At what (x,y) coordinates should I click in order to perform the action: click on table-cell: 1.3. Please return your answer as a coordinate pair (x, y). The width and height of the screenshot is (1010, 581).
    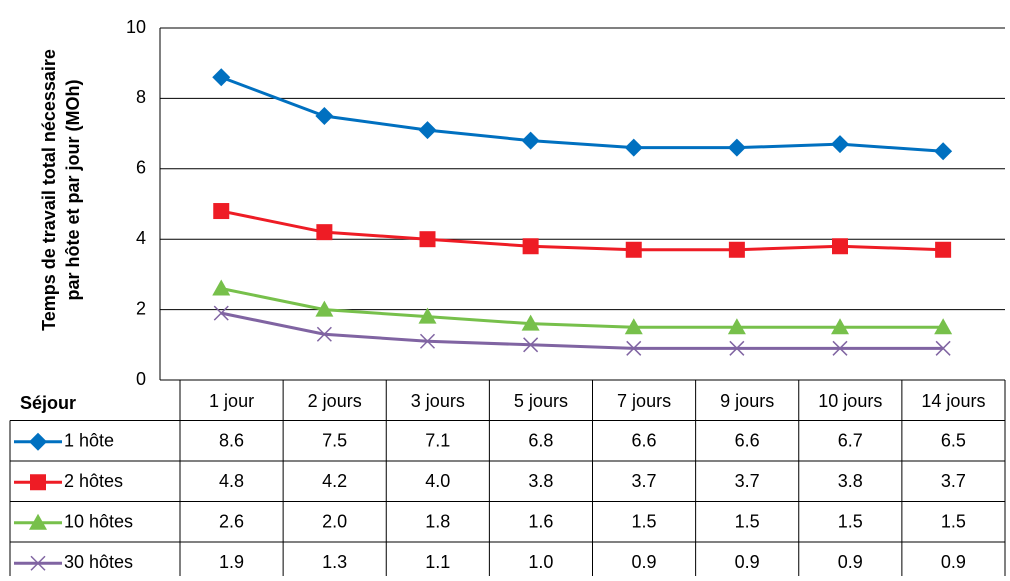
    Looking at the image, I should click on (334, 562).